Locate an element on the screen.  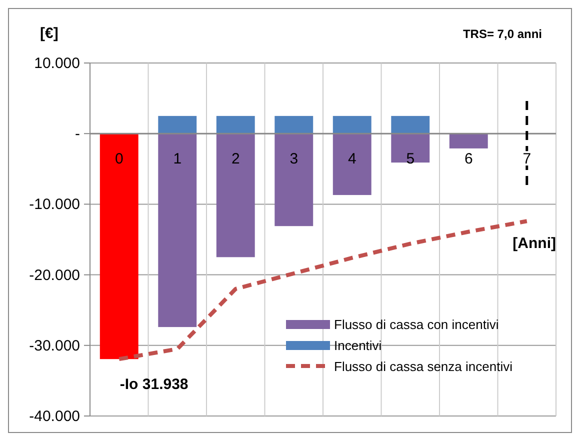
legend-label: Incentivi is located at coordinates (358, 345).